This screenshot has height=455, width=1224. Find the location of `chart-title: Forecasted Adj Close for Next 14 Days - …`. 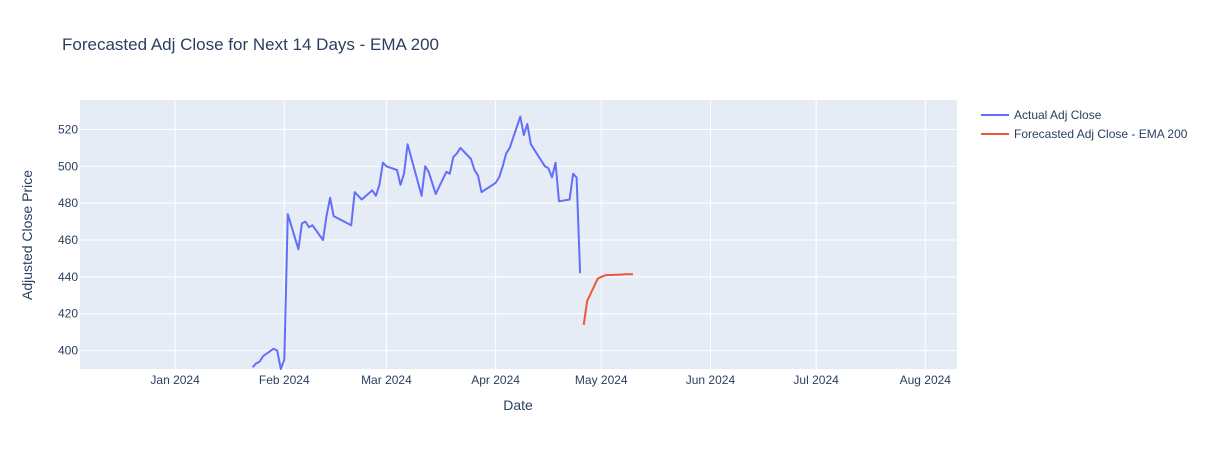

chart-title: Forecasted Adj Close for Next 14 Days - … is located at coordinates (250, 44).